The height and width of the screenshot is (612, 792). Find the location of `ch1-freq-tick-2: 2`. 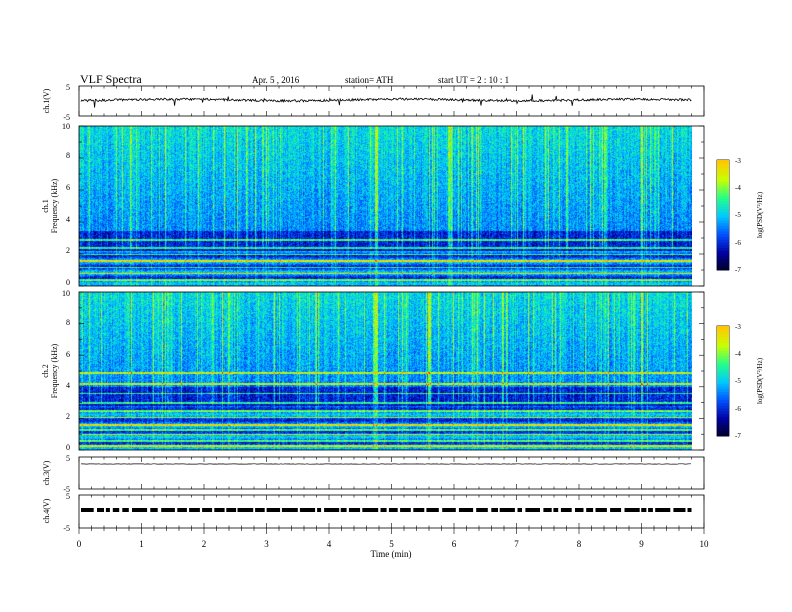

ch1-freq-tick-2: 2 is located at coordinates (68, 250).